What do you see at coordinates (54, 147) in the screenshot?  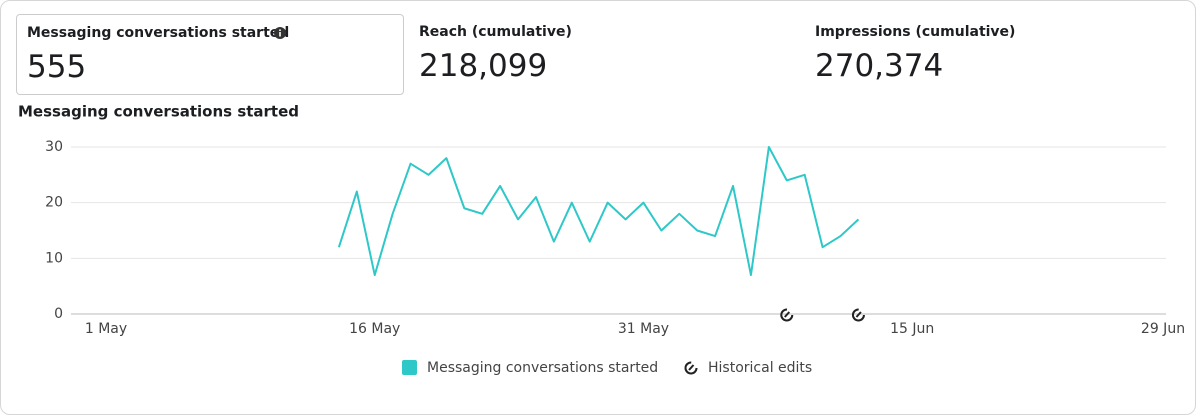 I see `y-tick-label: 30` at bounding box center [54, 147].